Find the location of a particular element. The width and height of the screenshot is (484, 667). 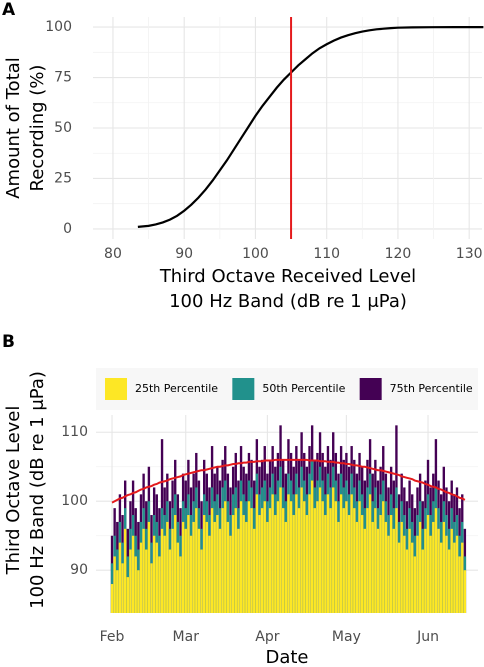

x-tick-label: 130 is located at coordinates (469, 254).